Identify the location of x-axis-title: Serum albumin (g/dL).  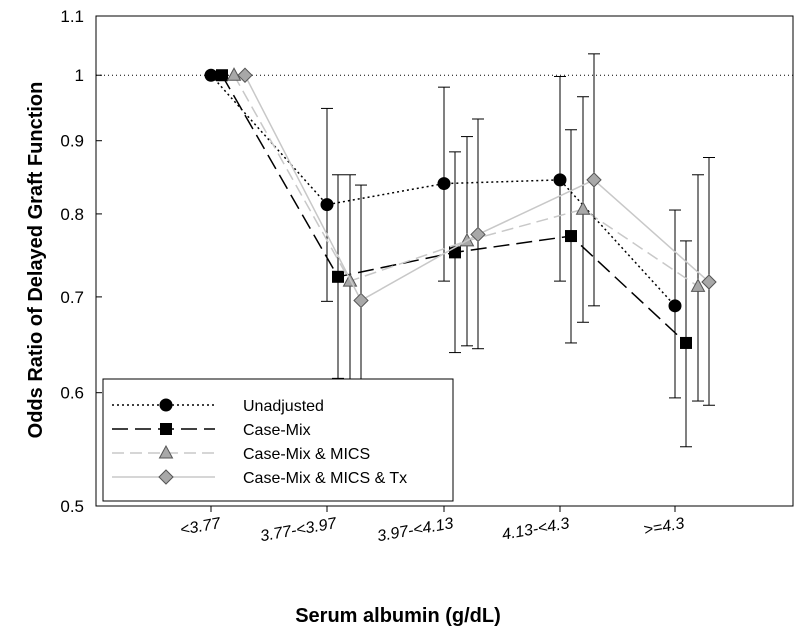
(398, 616).